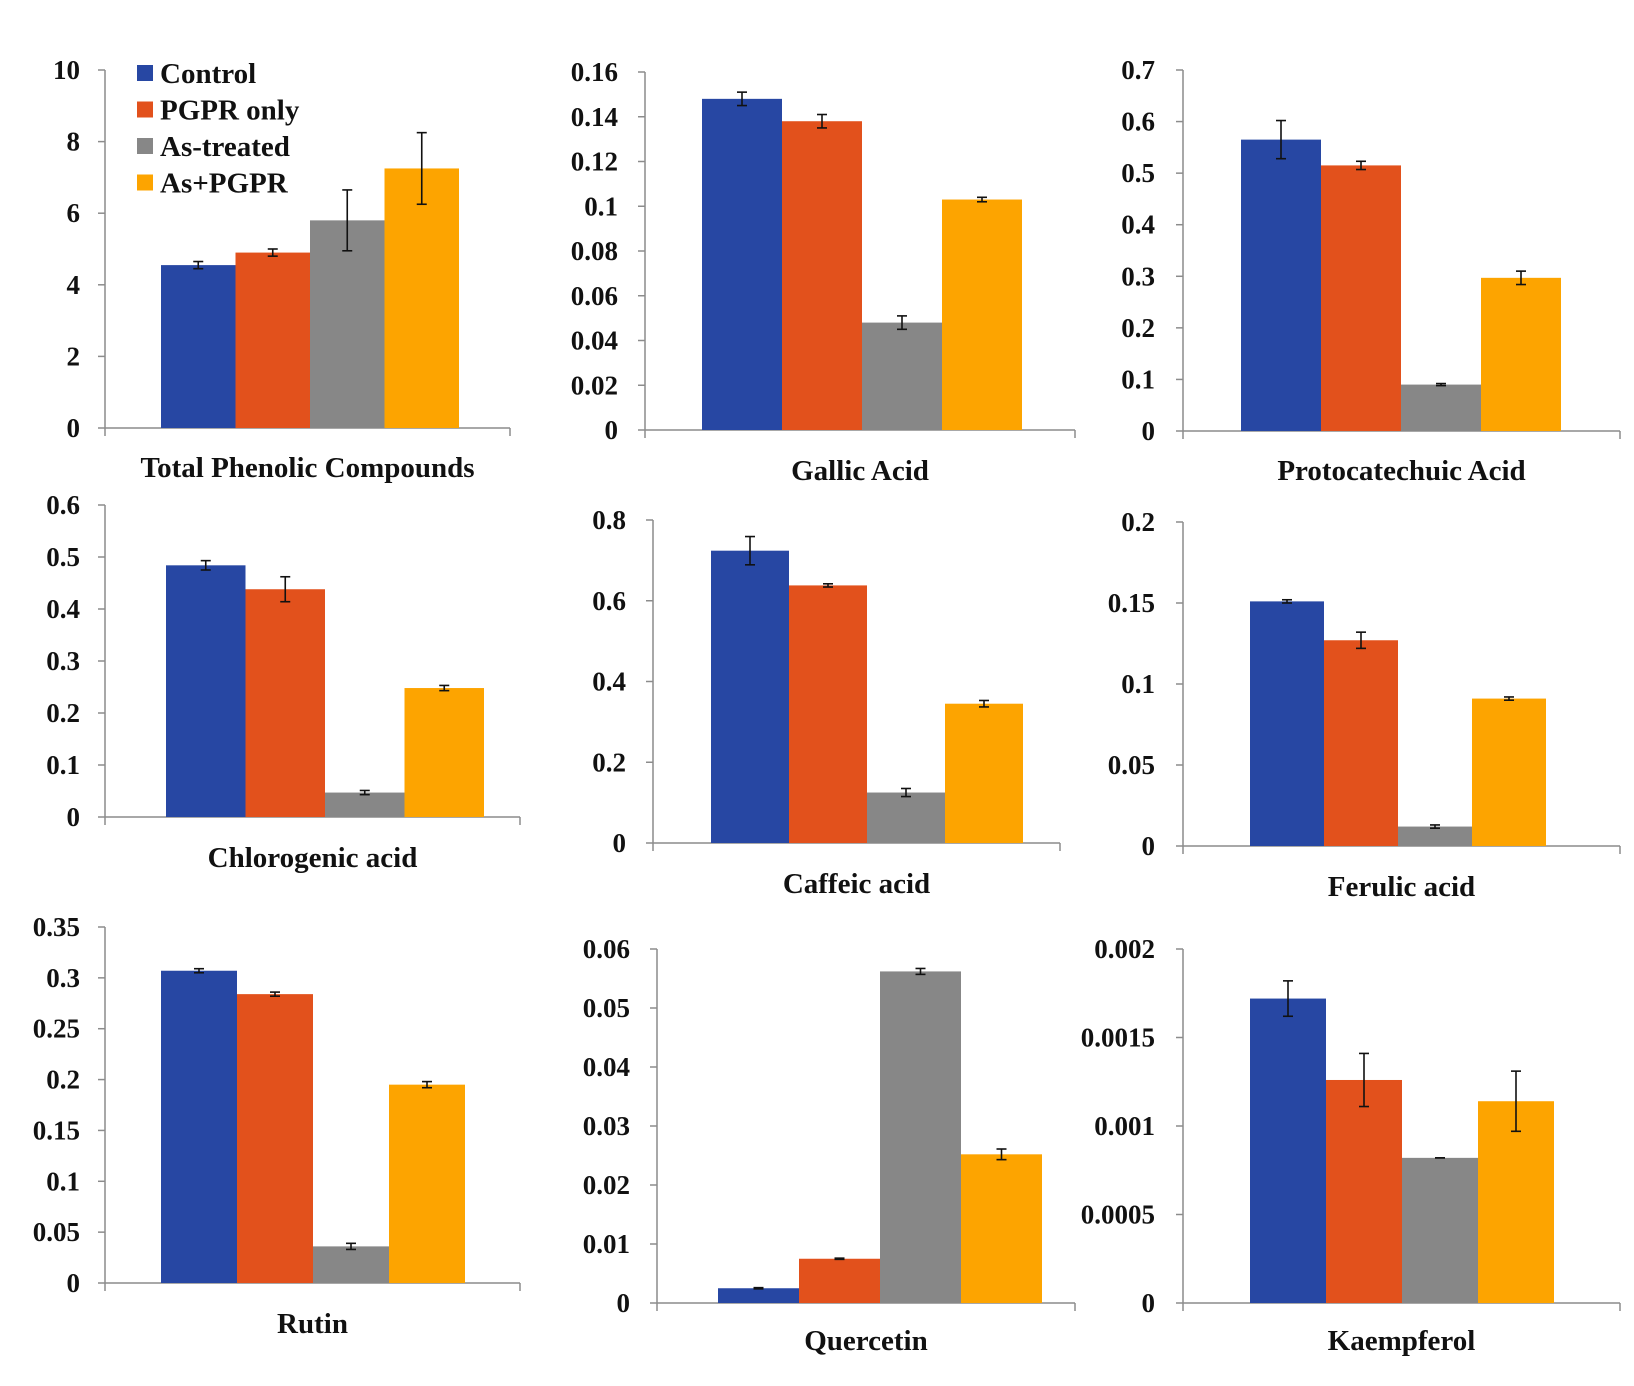 The image size is (1634, 1386). What do you see at coordinates (609, 520) in the screenshot?
I see `y-tick-label: 0.8` at bounding box center [609, 520].